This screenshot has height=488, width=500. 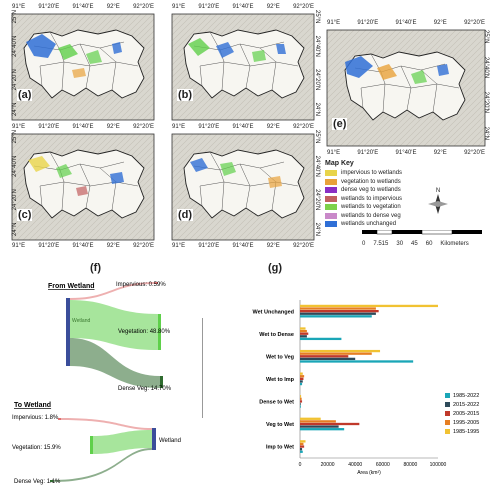 What do you see at coordinates (406, 153) in the screenshot?
I see `lon-ticks-bottom-e: 91°E 91°20'E 91°40'E 92°E 92°20'E` at bounding box center [406, 153].